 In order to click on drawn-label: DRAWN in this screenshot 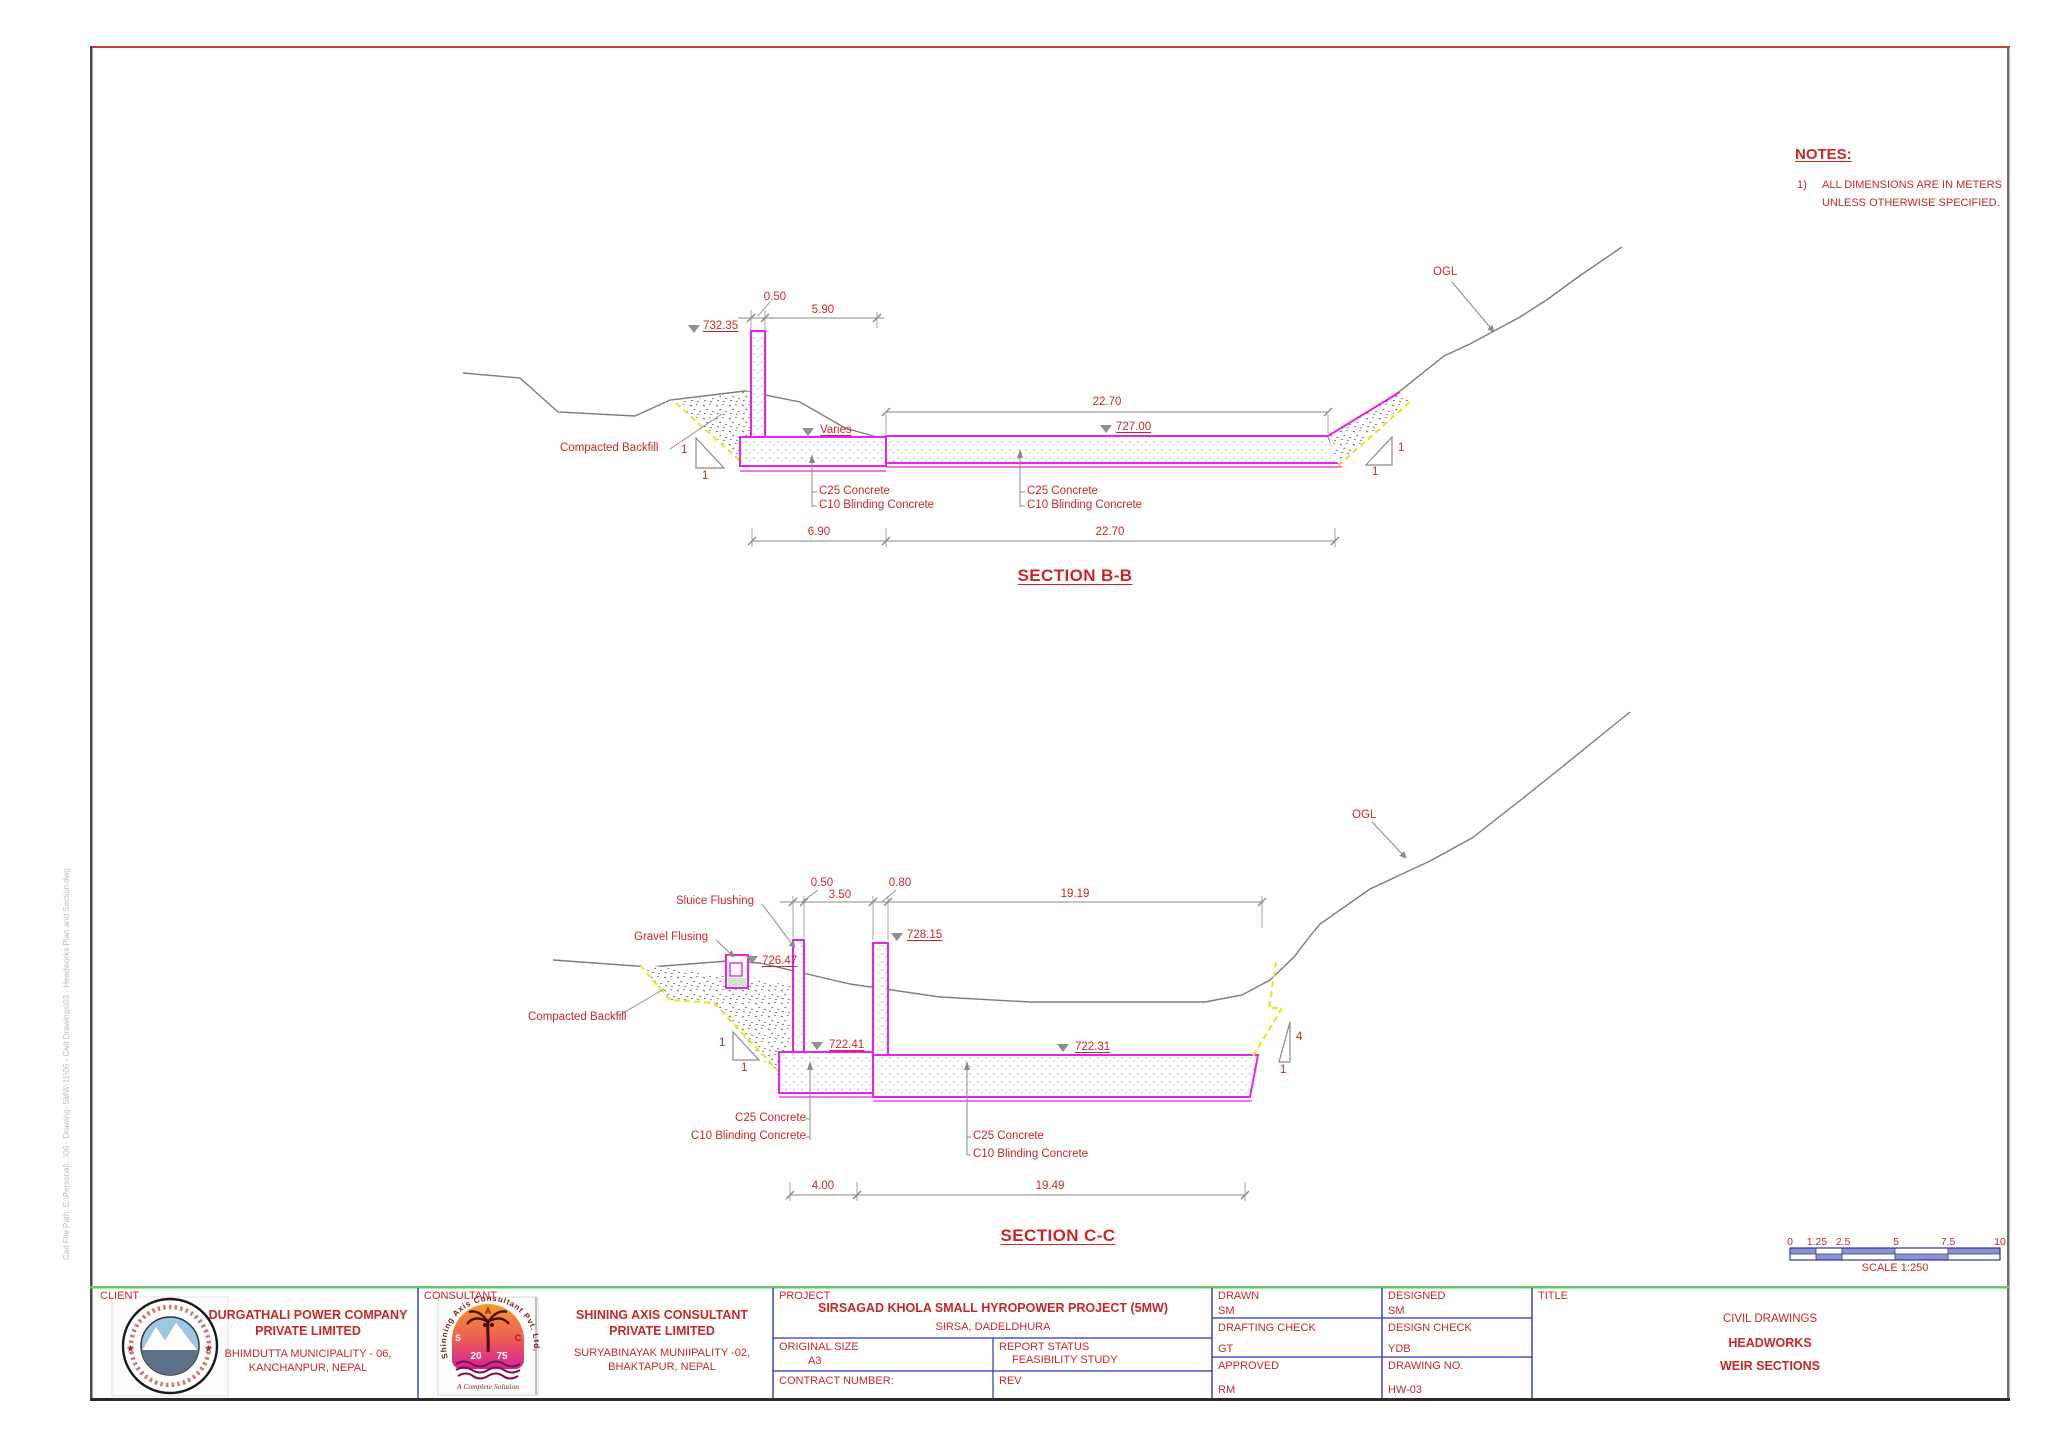, I will do `click(1239, 1296)`.